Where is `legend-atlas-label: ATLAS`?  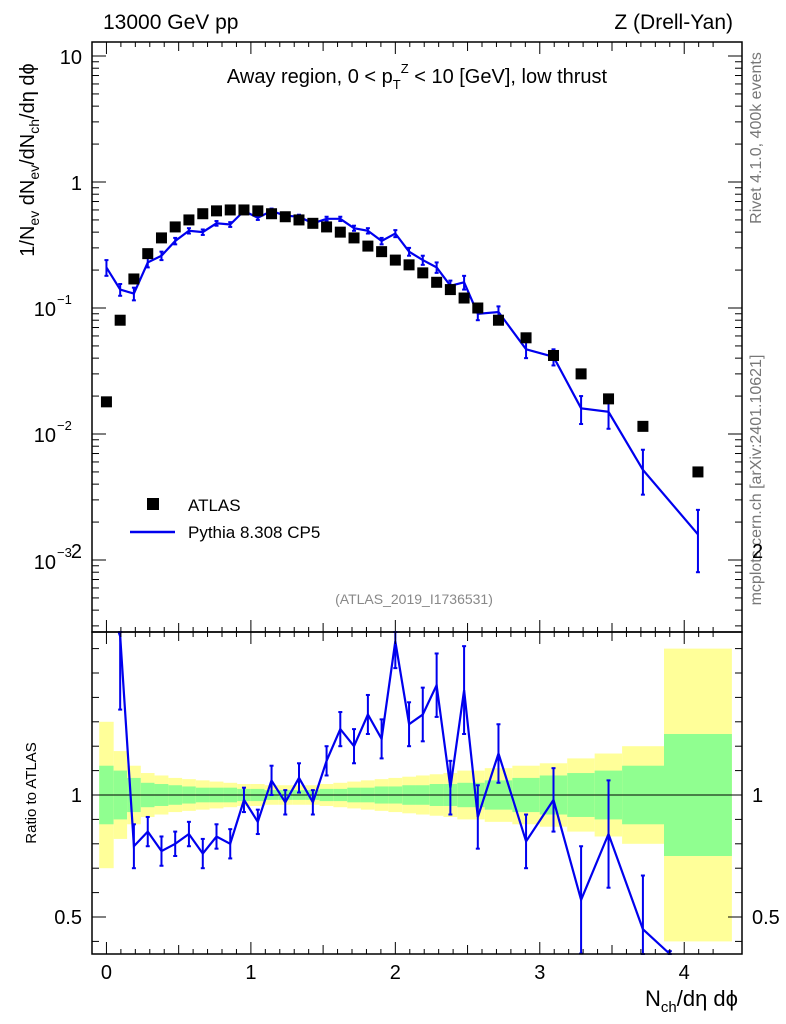 legend-atlas-label: ATLAS is located at coordinates (214, 505).